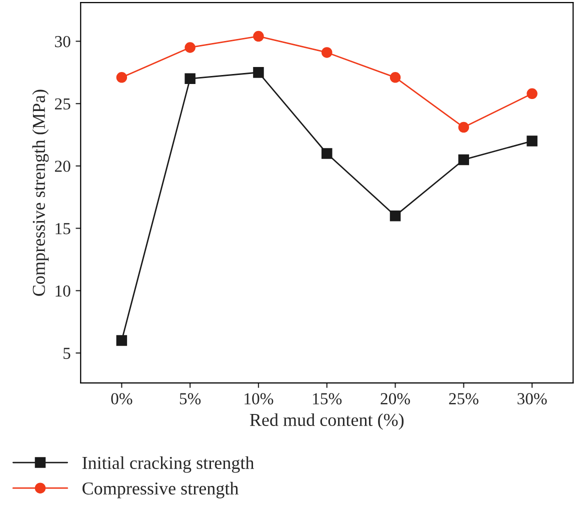  Describe the element at coordinates (327, 421) in the screenshot. I see `x-axis-title: Red mud content (%)` at that location.